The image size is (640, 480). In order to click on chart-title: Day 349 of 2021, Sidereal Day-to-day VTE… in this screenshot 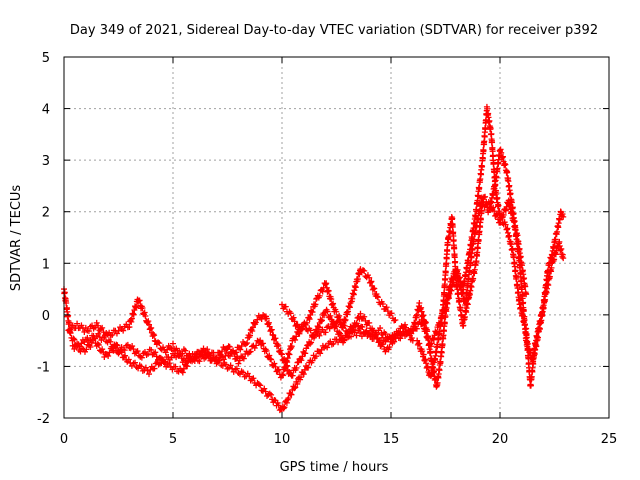, I will do `click(334, 30)`.